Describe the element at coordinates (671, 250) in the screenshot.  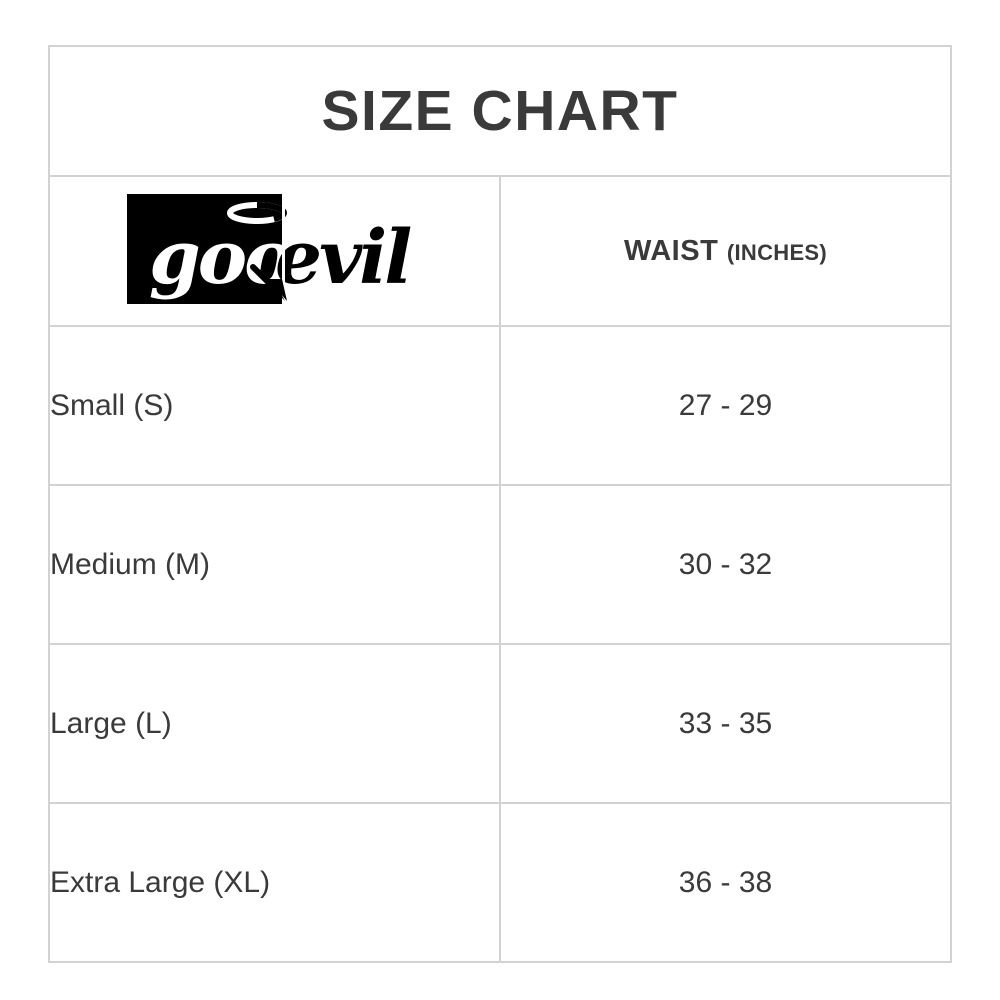
I see `waist-header-label: WAIST` at that location.